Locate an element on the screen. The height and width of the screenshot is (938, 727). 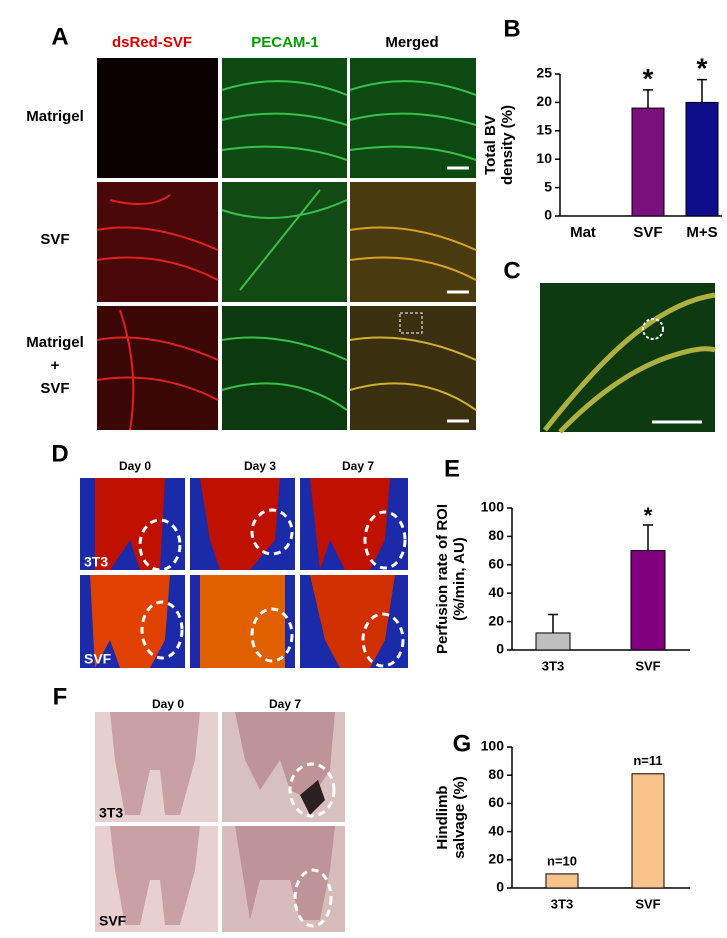
y-axis-label: Perfusion rate of ROI is located at coordinates (442, 579).